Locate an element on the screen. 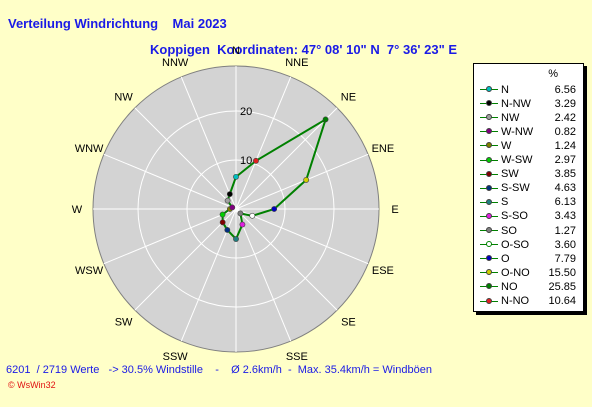 This screenshot has height=407, width=592. spoke-ene is located at coordinates (302, 181).